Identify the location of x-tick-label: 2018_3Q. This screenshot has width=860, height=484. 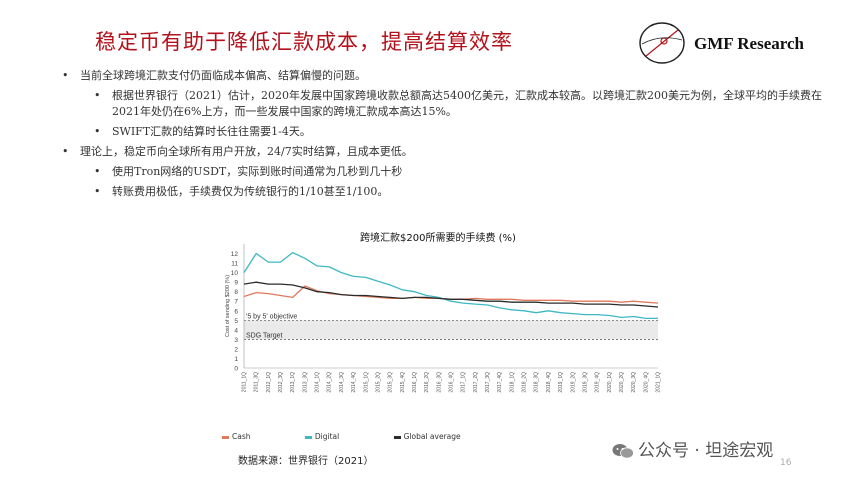
(537, 382).